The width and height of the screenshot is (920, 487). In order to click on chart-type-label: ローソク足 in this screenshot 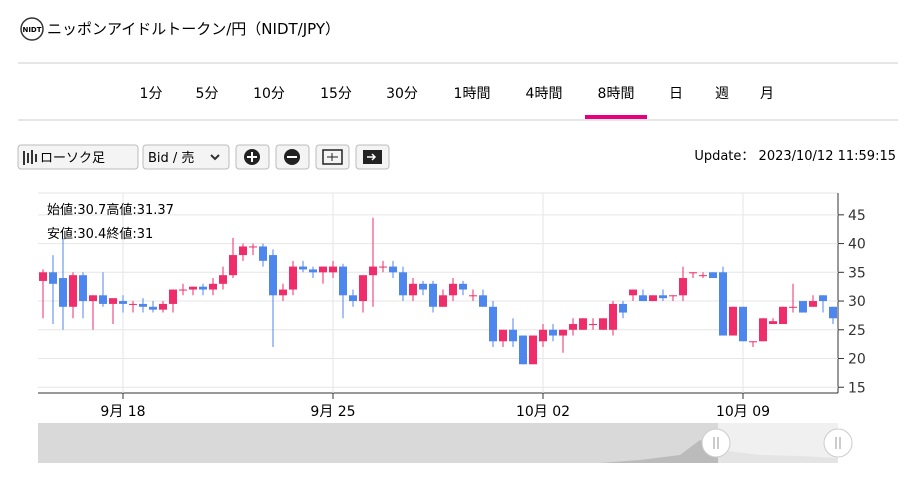, I will do `click(72, 158)`.